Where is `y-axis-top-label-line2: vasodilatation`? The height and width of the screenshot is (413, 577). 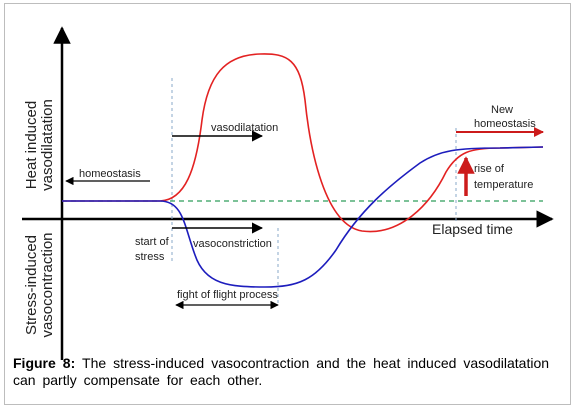
y-axis-top-label-line2: vasodilatation is located at coordinates (47, 145).